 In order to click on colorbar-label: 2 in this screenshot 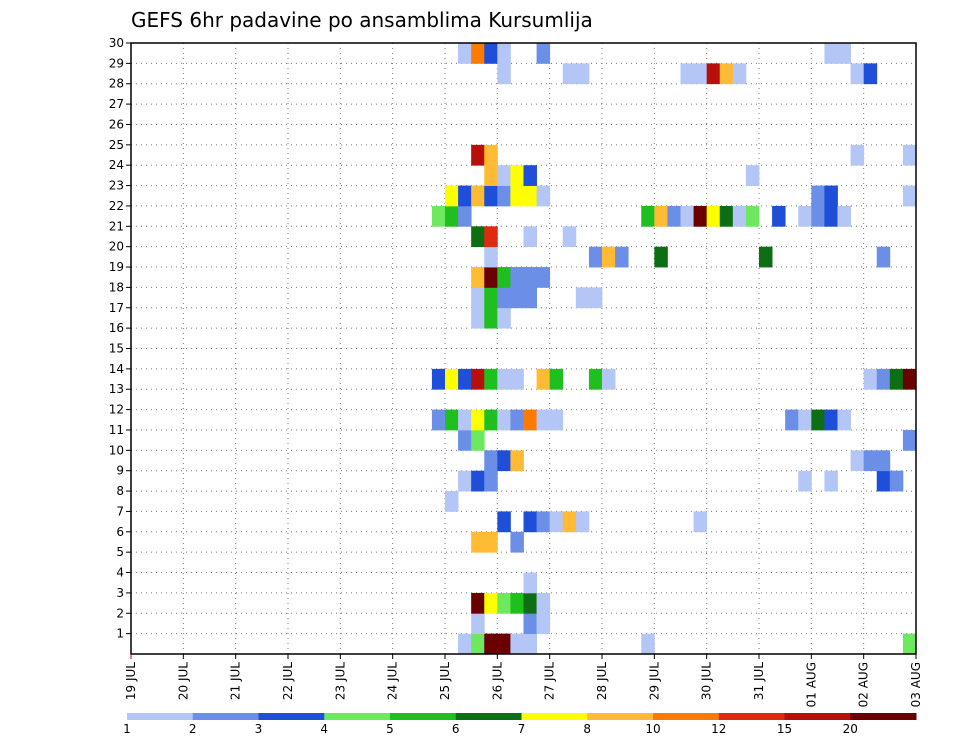, I will do `click(193, 729)`.